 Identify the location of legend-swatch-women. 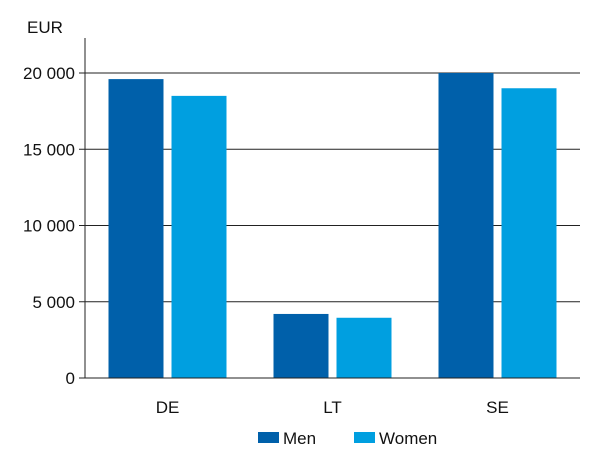
(364, 437).